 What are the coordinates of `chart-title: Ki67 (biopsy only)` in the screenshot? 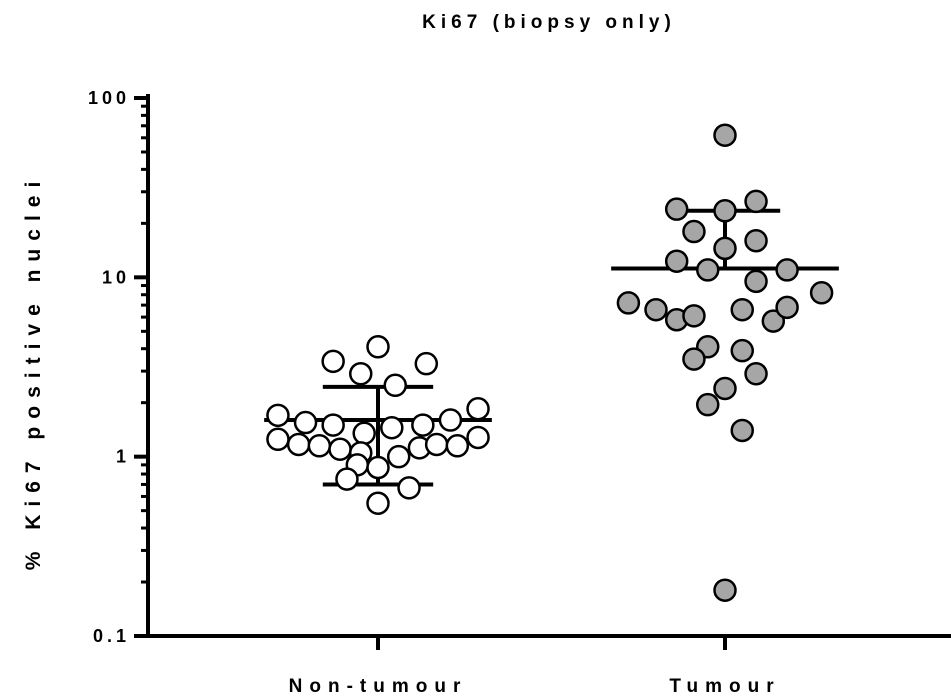 It's located at (549, 22).